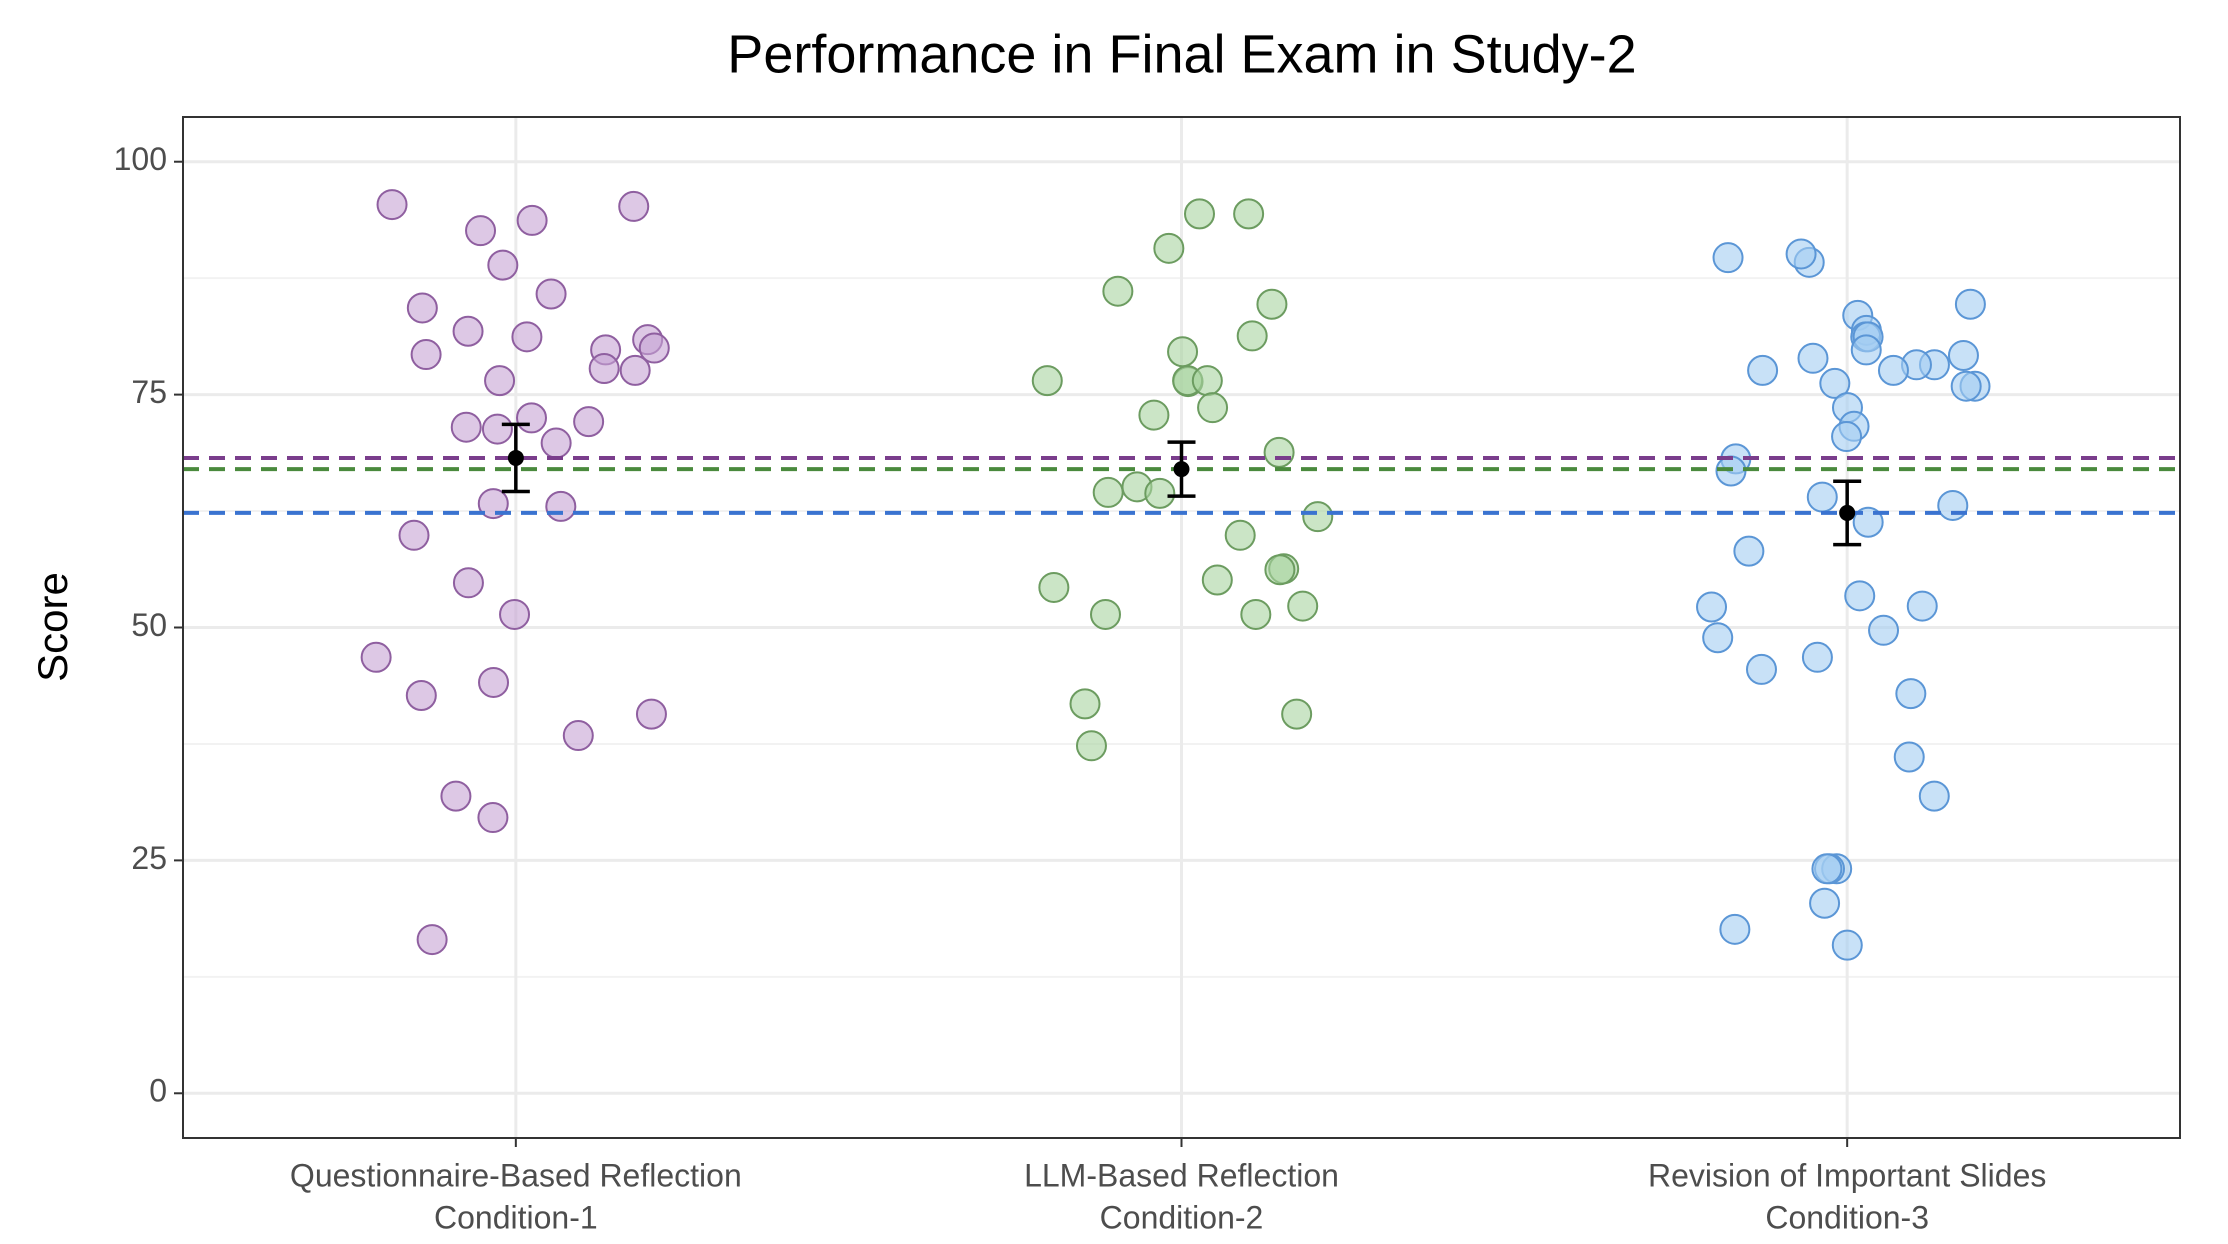 This screenshot has height=1244, width=2228. I want to click on chart-title: Performance in Final Exam in Study-2, so click(1181, 54).